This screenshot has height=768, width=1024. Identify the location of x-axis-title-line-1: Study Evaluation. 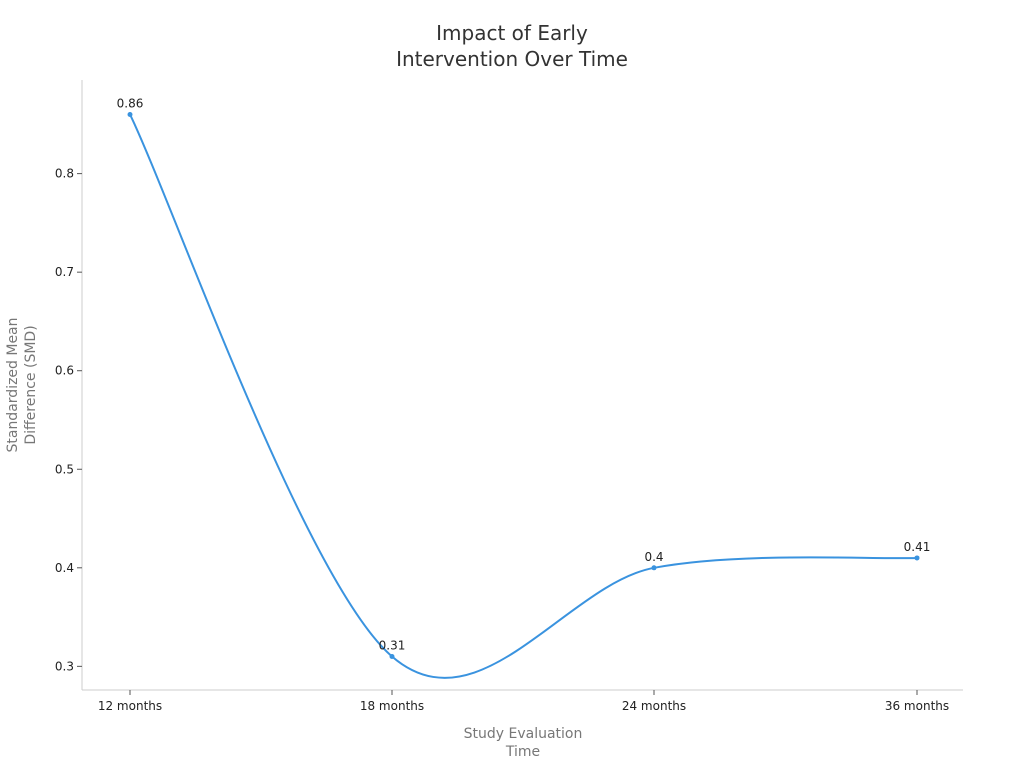
(523, 734).